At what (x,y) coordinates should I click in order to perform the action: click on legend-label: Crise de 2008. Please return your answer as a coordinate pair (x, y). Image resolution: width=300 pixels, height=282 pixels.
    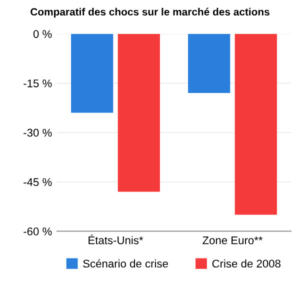
    Looking at the image, I should click on (246, 263).